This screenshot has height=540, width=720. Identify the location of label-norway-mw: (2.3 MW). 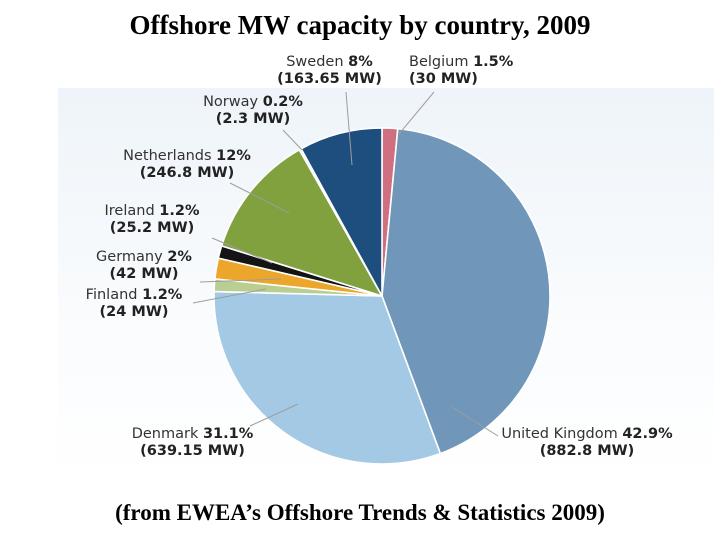
(253, 119).